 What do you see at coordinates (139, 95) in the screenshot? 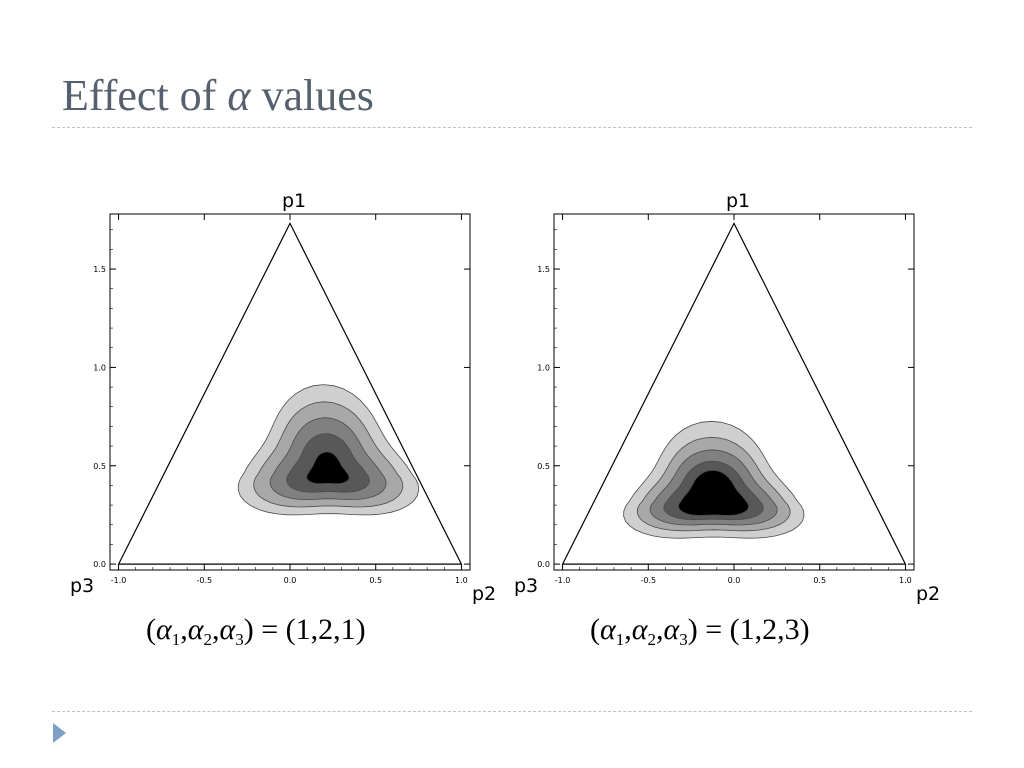
I see `title-prefix: Effect of` at bounding box center [139, 95].